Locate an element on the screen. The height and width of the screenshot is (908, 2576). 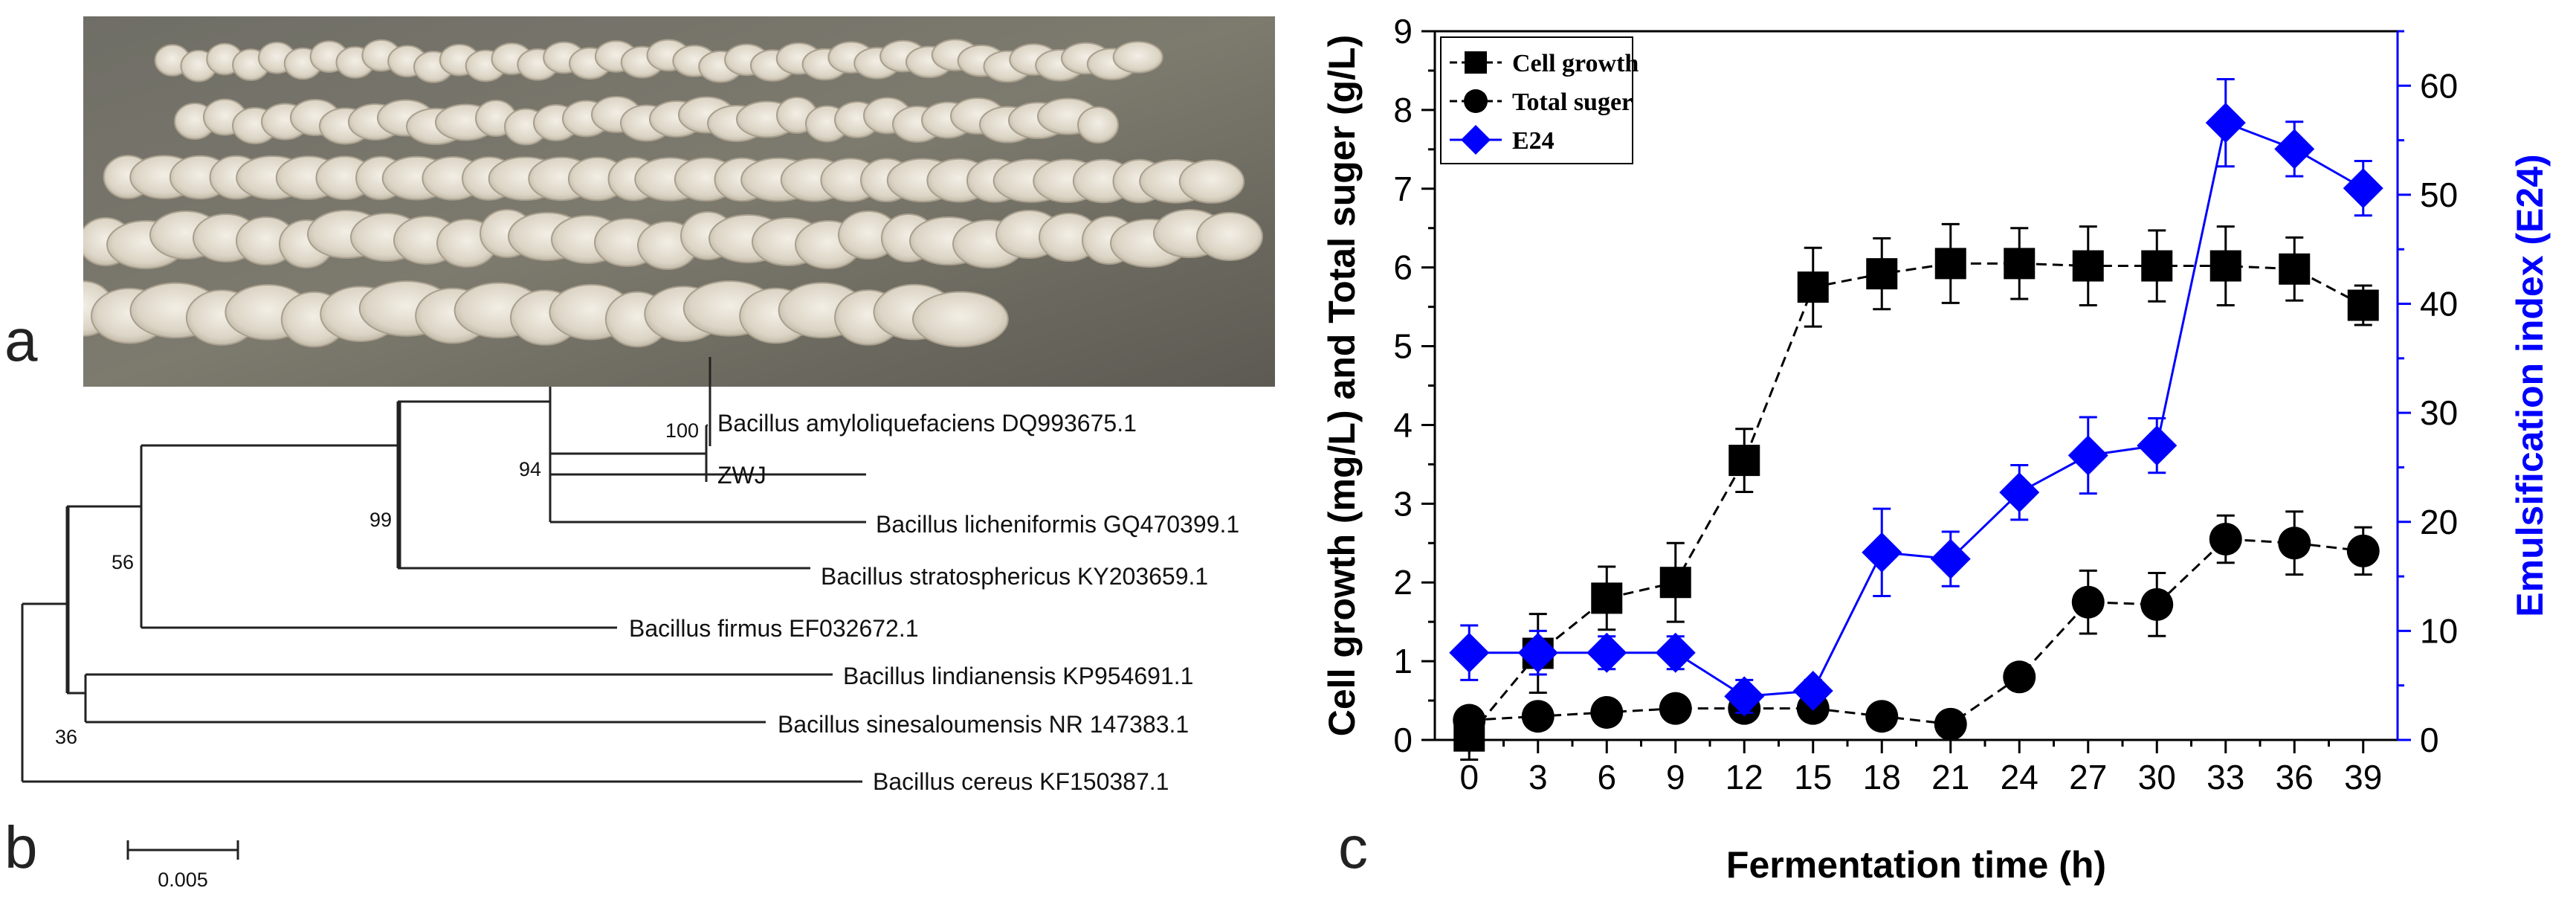
scale-bar is located at coordinates (182, 850).